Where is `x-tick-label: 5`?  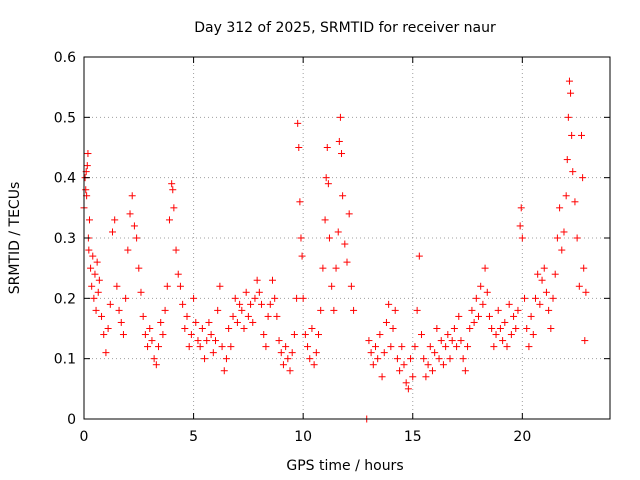
x-tick-label: 5 is located at coordinates (193, 437).